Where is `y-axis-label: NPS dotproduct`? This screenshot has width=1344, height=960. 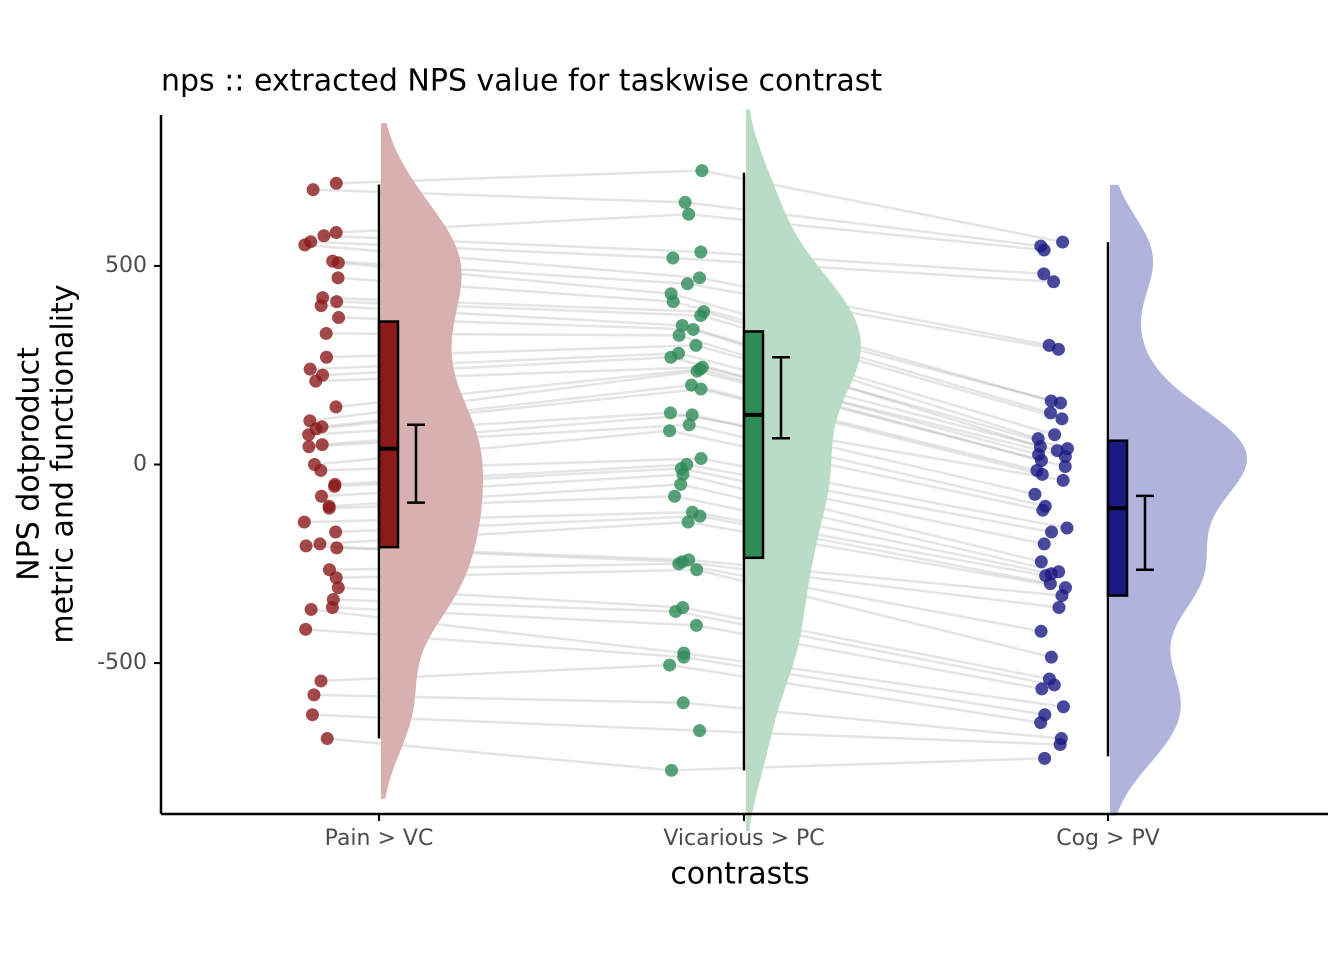 y-axis-label: NPS dotproduct is located at coordinates (29, 464).